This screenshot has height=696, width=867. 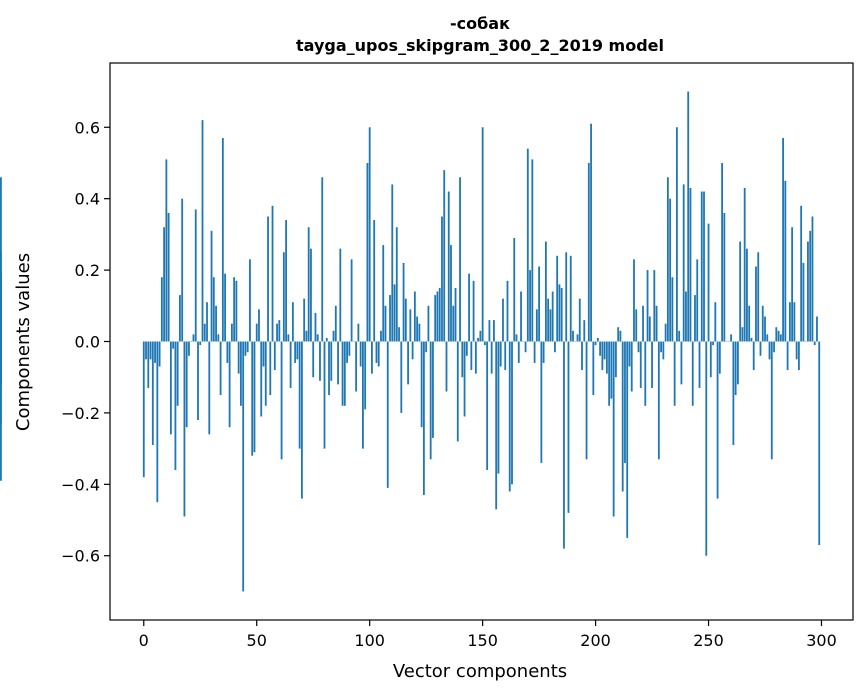 I want to click on x-tick-label: 200, so click(x=595, y=640).